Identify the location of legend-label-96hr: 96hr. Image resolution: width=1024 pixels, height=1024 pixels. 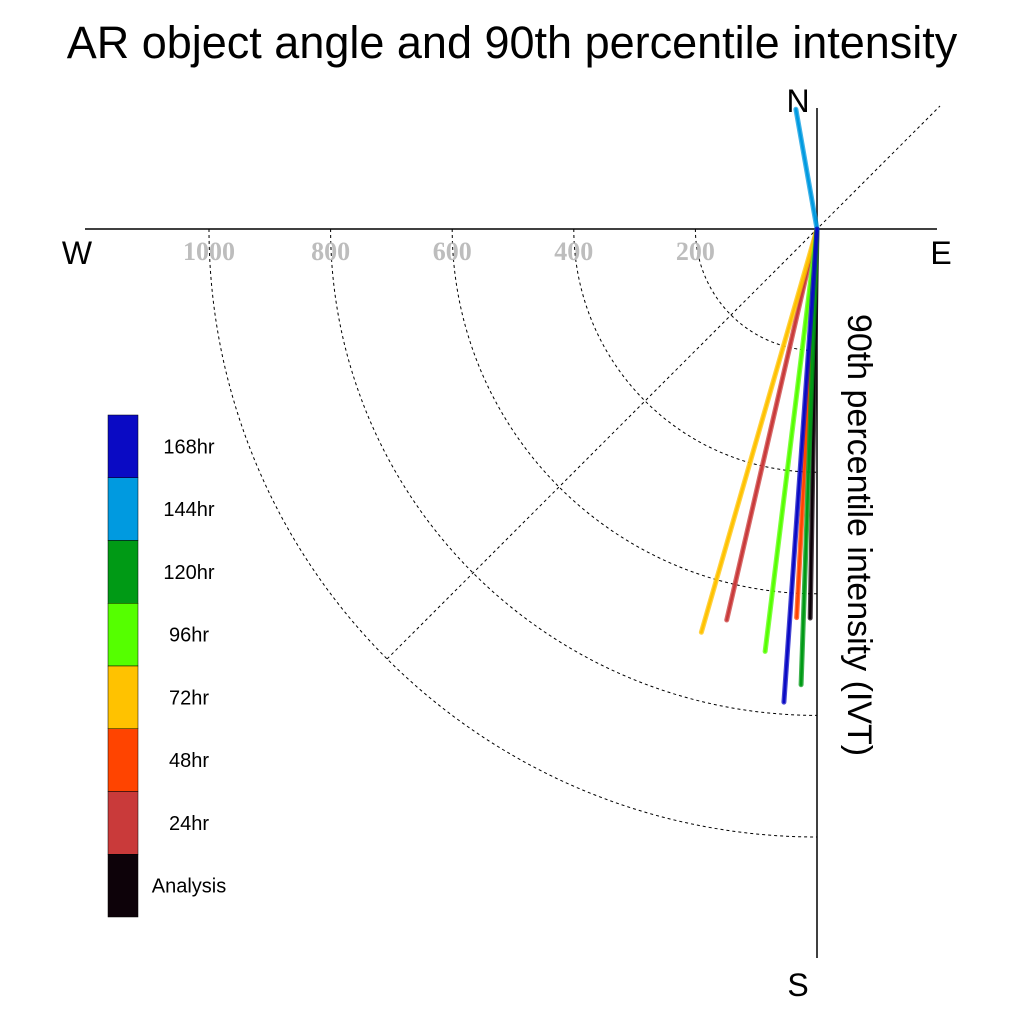
(189, 636).